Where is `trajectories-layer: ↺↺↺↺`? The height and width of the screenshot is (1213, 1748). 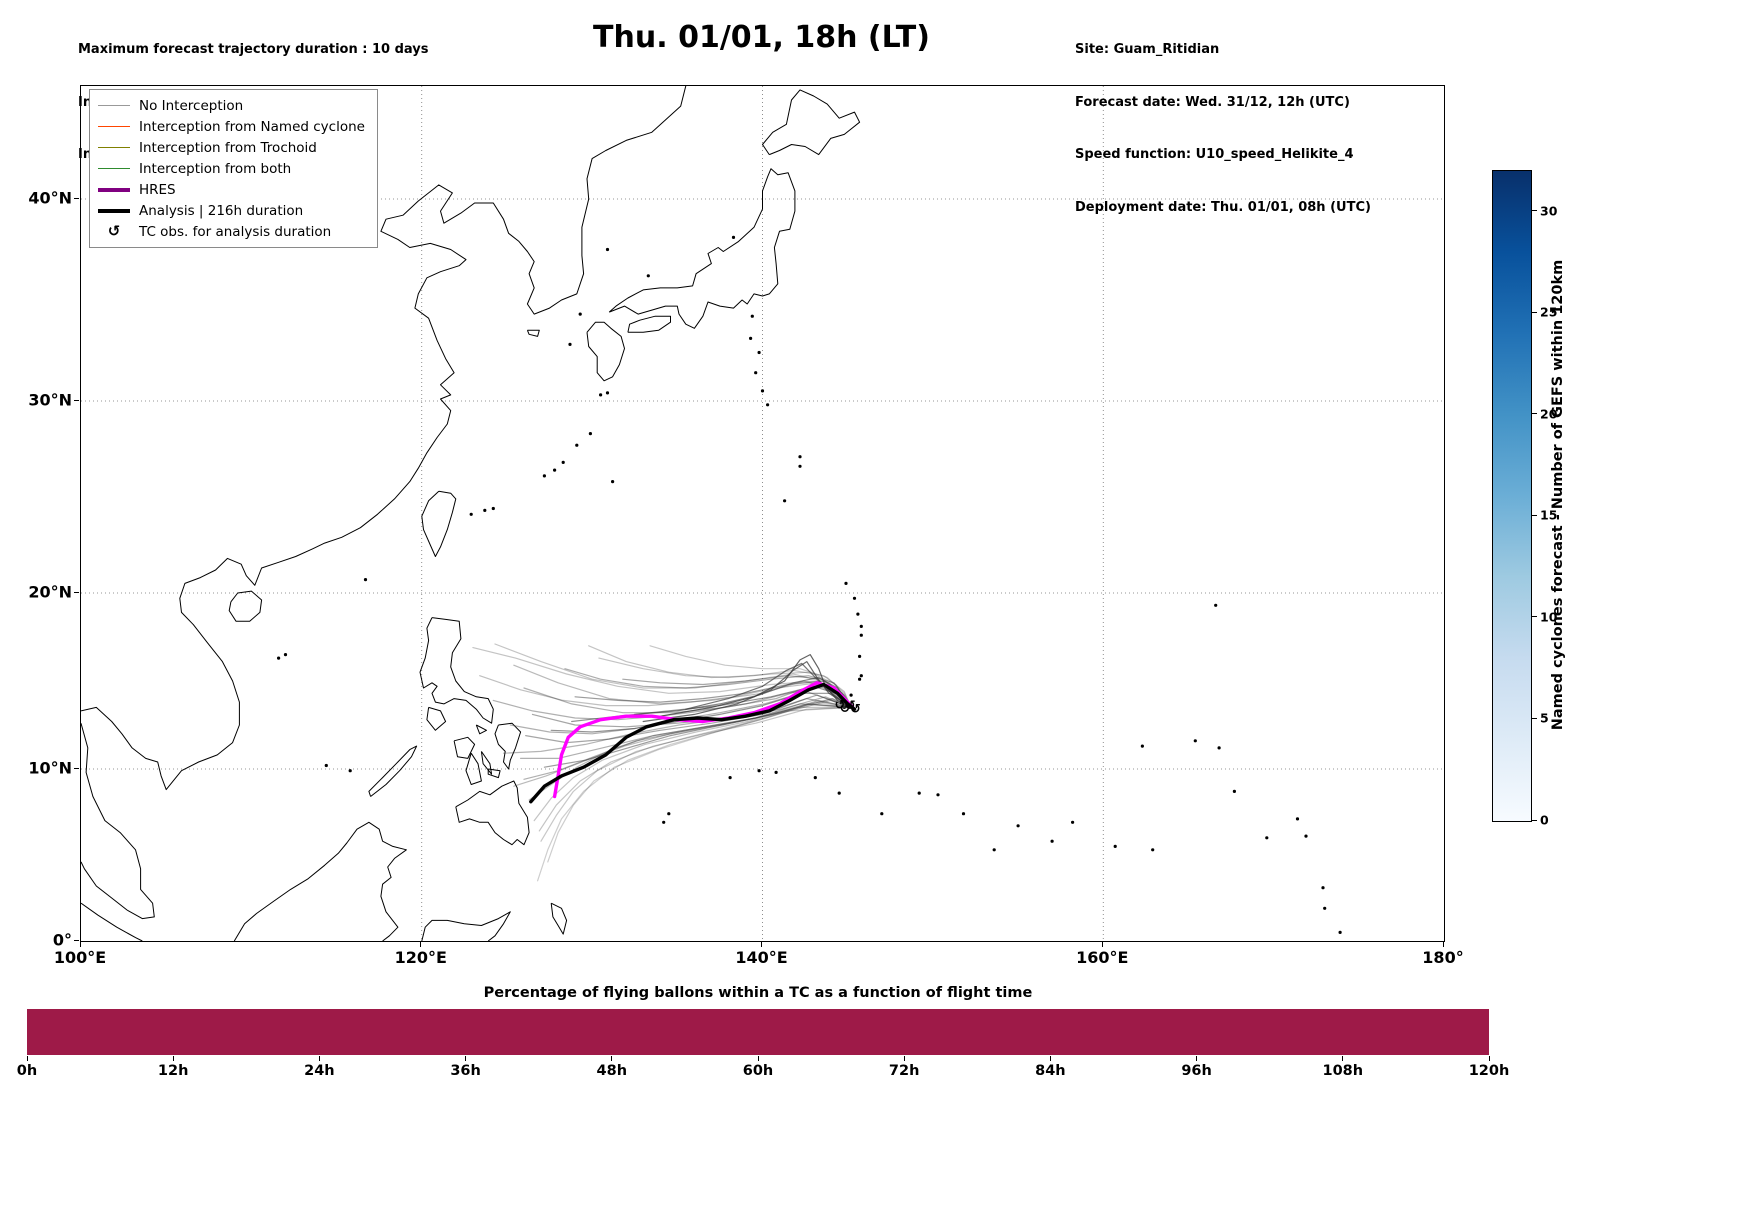
trajectories-layer: ↺↺↺↺ is located at coordinates (666, 762).